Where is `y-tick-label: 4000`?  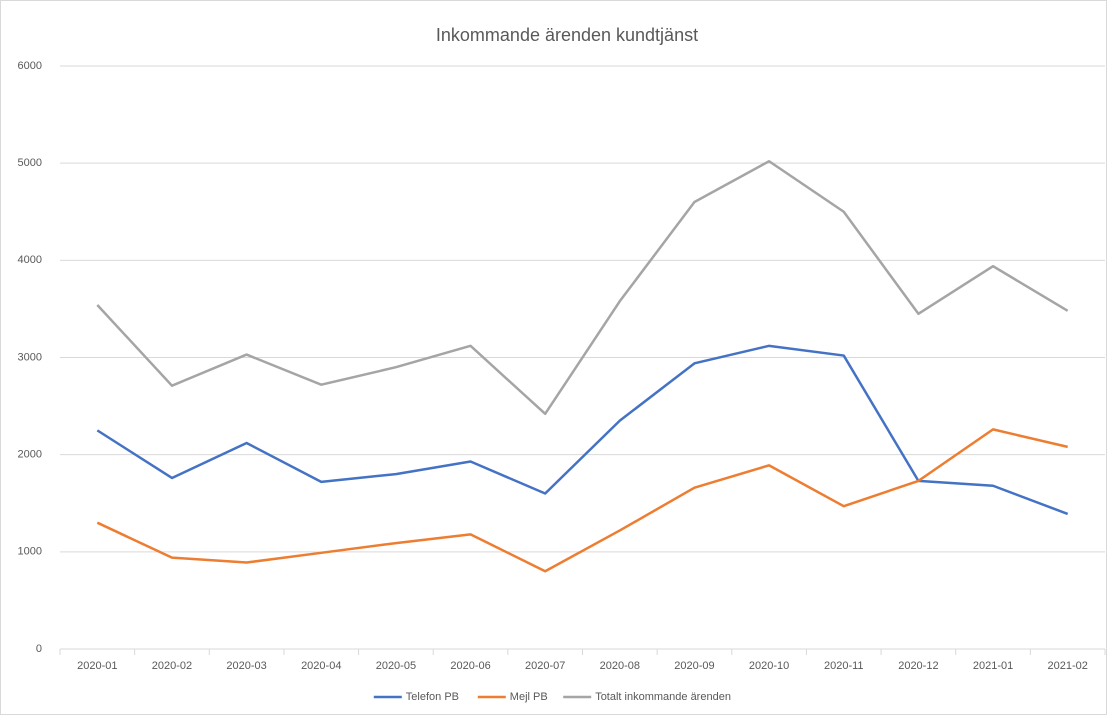 y-tick-label: 4000 is located at coordinates (30, 260).